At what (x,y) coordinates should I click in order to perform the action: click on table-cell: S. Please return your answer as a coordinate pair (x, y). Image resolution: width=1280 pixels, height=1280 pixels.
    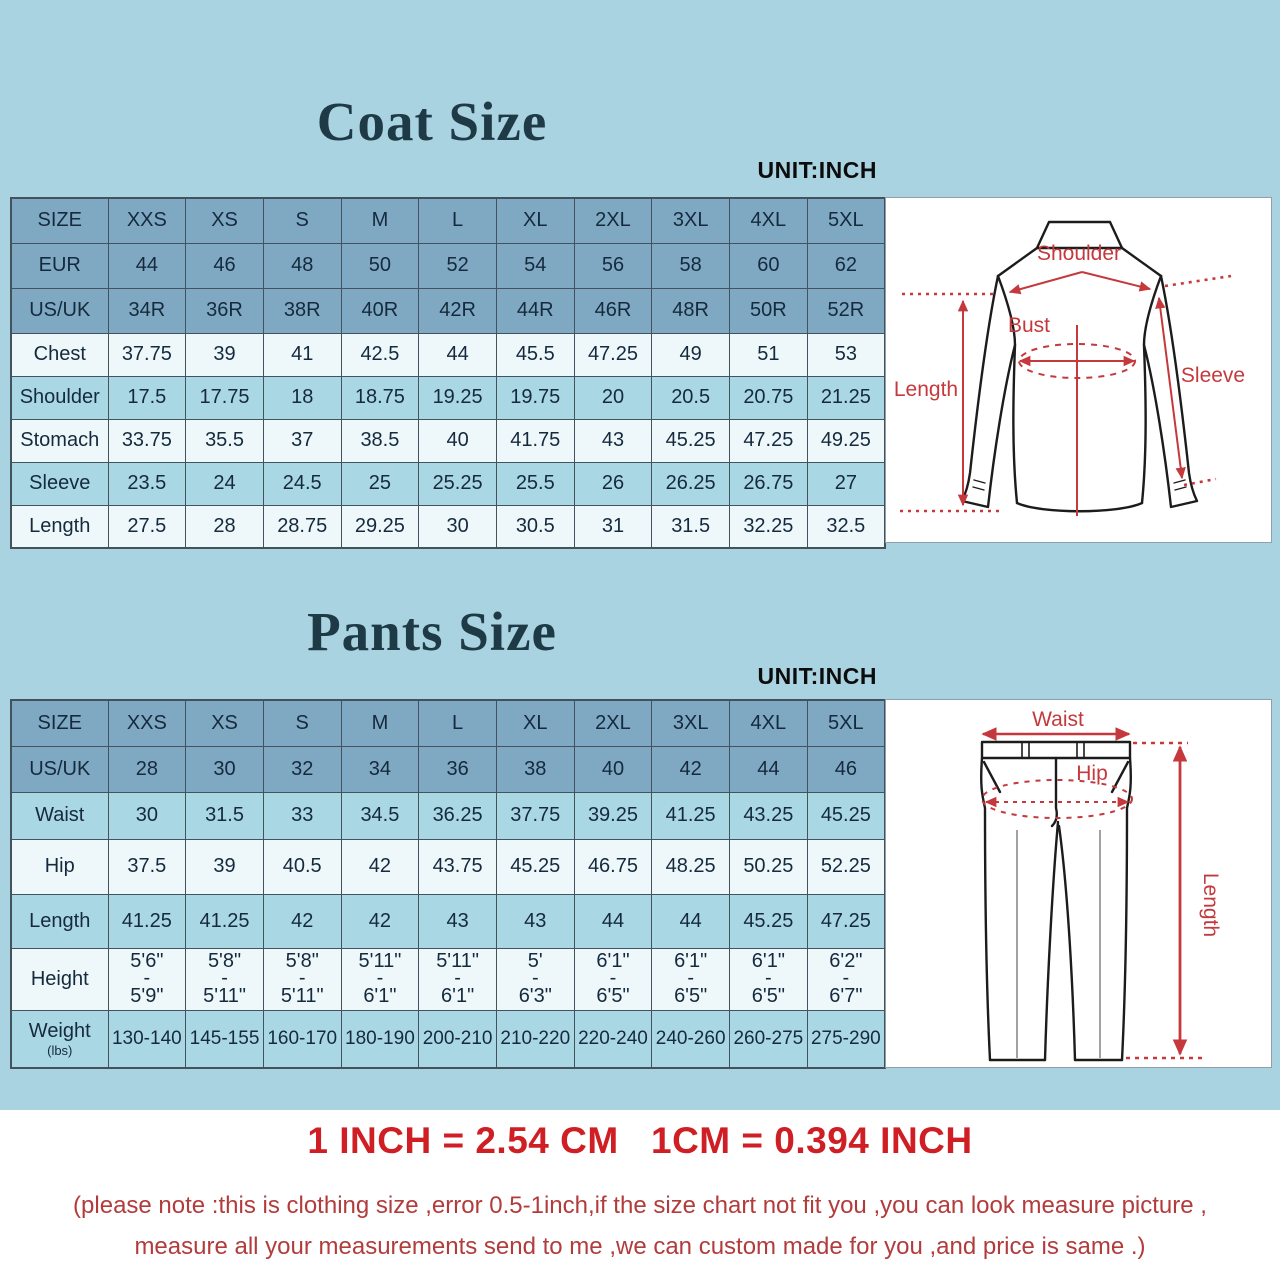
    Looking at the image, I should click on (302, 723).